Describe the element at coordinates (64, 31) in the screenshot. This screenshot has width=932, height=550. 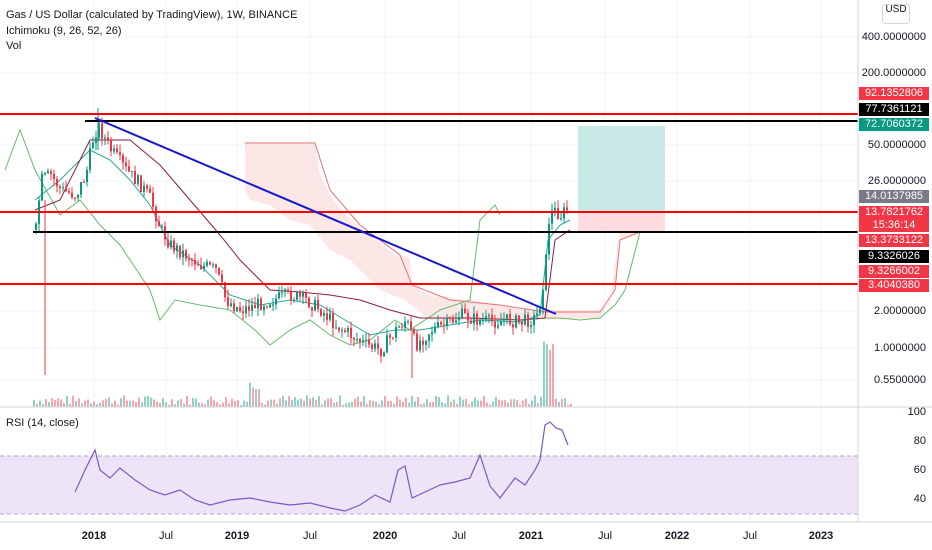
I see `ichimoku-legend: Ichimoku (9, 26, 52, 26)` at that location.